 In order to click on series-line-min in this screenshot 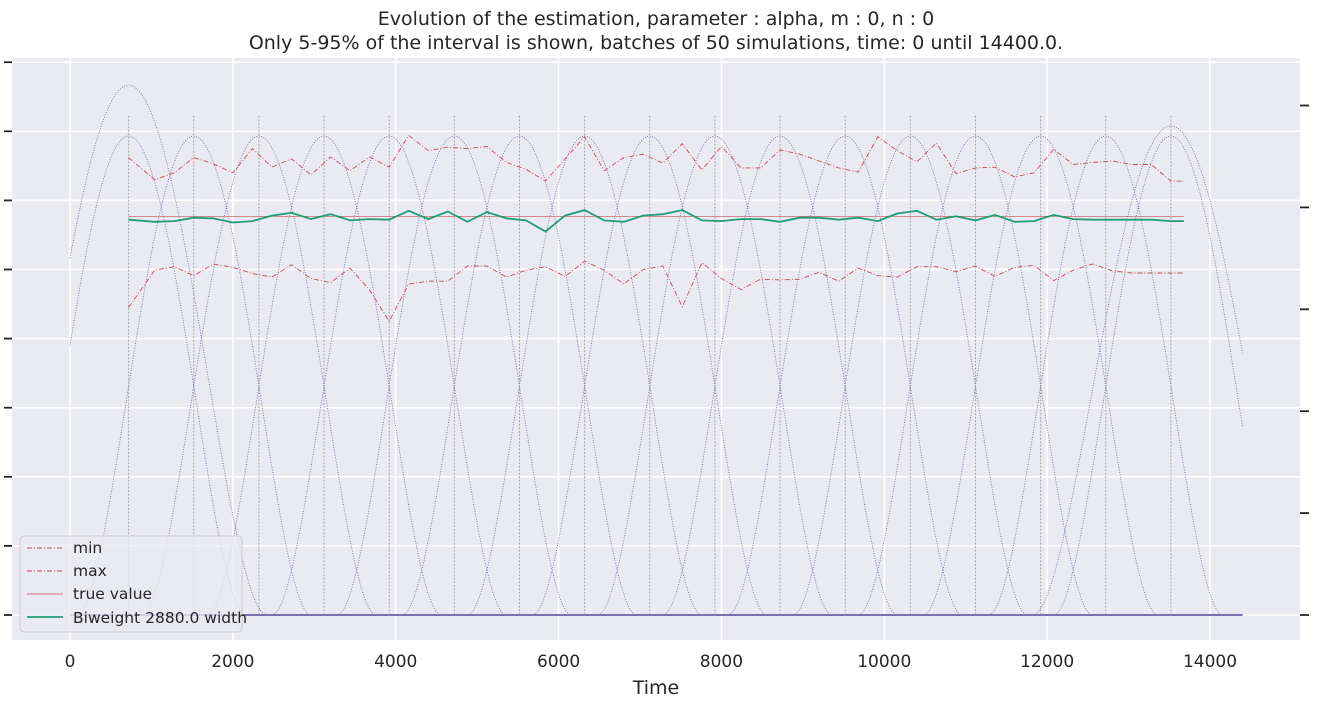, I will do `click(656, 291)`.